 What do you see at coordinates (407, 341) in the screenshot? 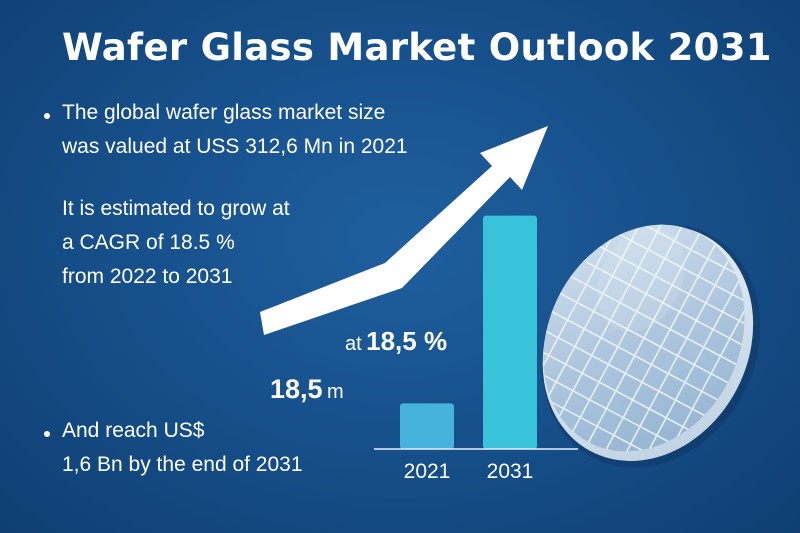
I see `growth-rate-value: 18,5 %` at bounding box center [407, 341].